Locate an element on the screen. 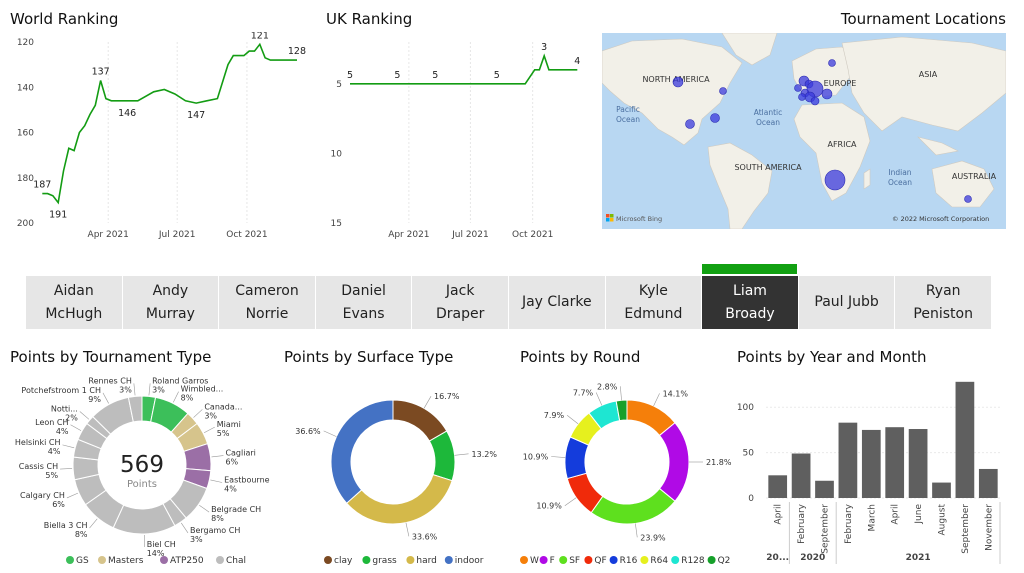 This screenshot has width=1024, height=573. surface-type-data-label: 16.7% is located at coordinates (447, 396).